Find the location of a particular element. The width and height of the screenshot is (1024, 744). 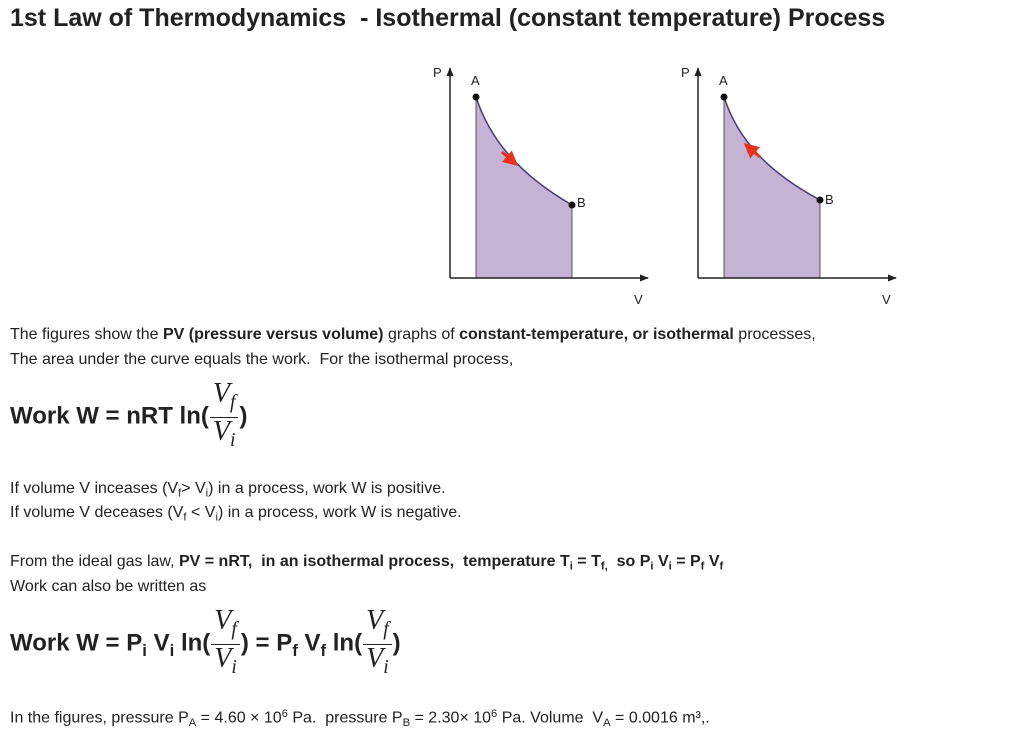

text-run: f, is located at coordinates (604, 566).